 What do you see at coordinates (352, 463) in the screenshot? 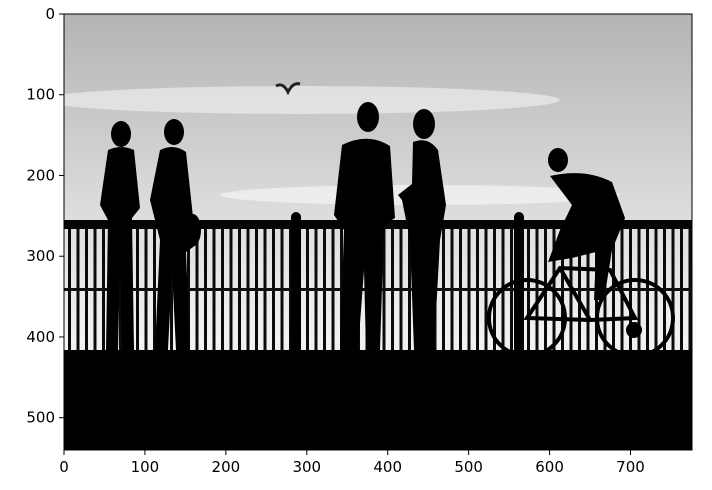
I see `x-axis: 0 100 200 300 400 500 600 700` at bounding box center [352, 463].